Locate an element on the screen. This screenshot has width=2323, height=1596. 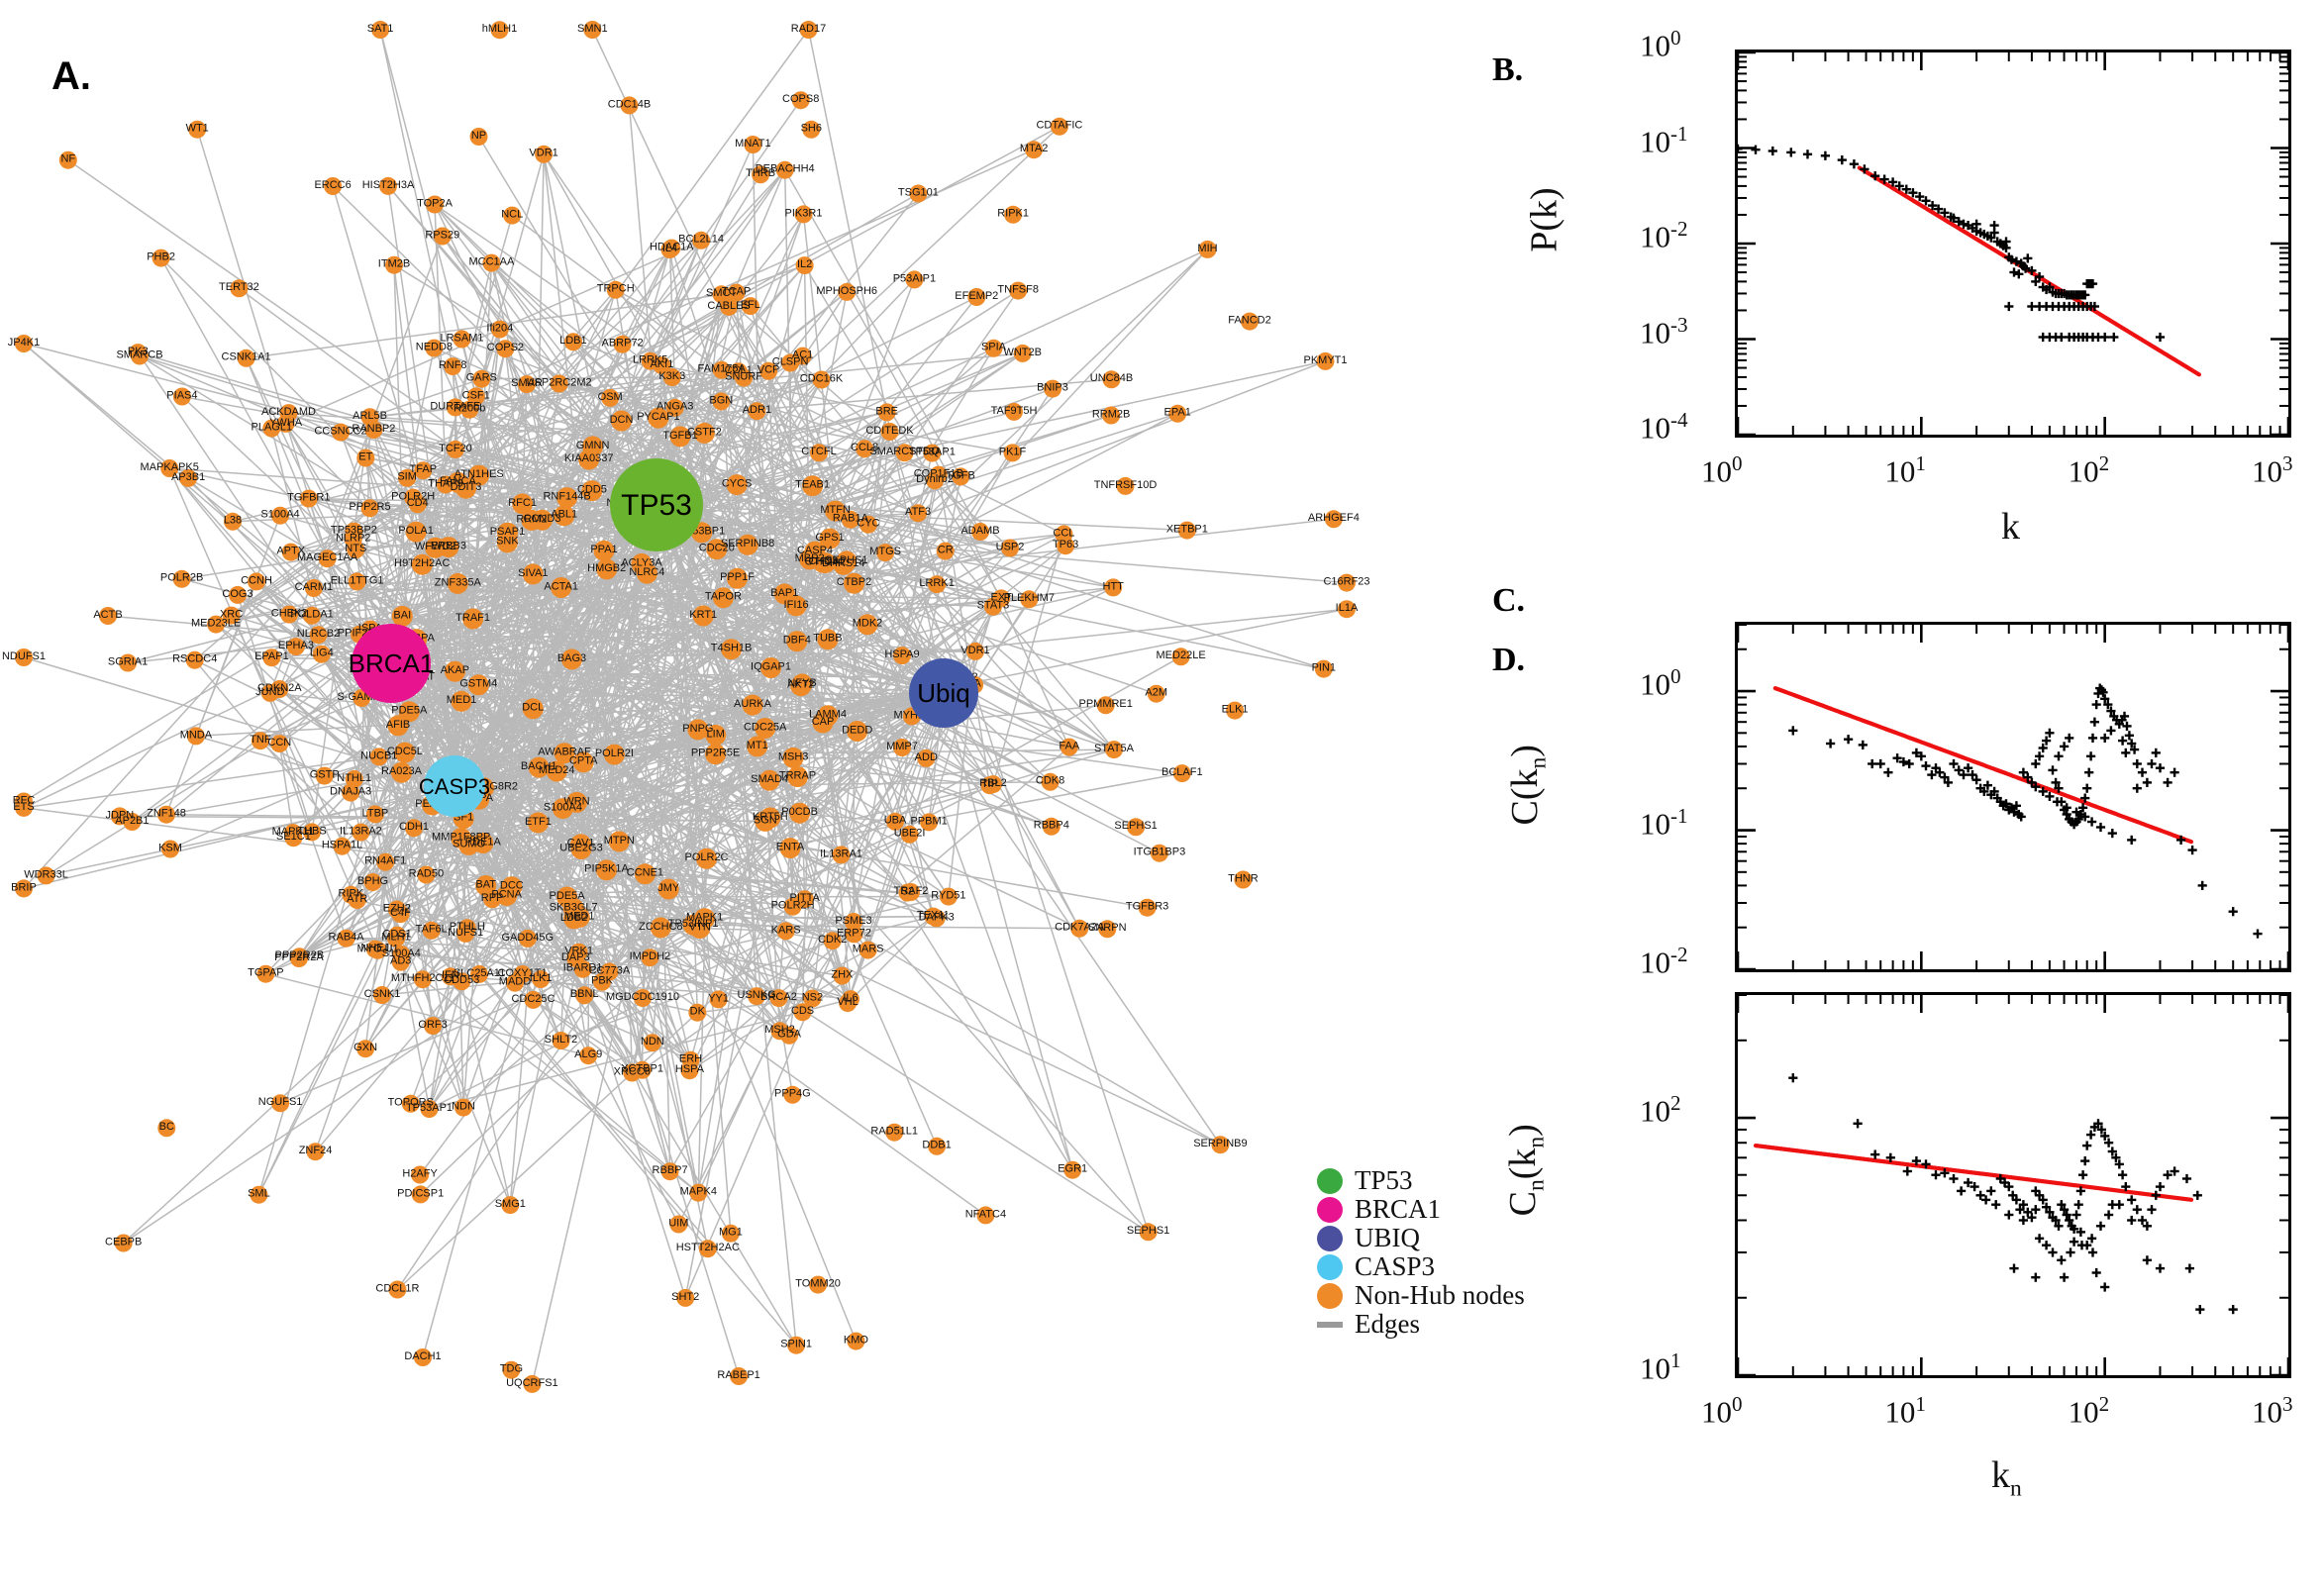
svg-text: BPHG is located at coordinates (372, 881).